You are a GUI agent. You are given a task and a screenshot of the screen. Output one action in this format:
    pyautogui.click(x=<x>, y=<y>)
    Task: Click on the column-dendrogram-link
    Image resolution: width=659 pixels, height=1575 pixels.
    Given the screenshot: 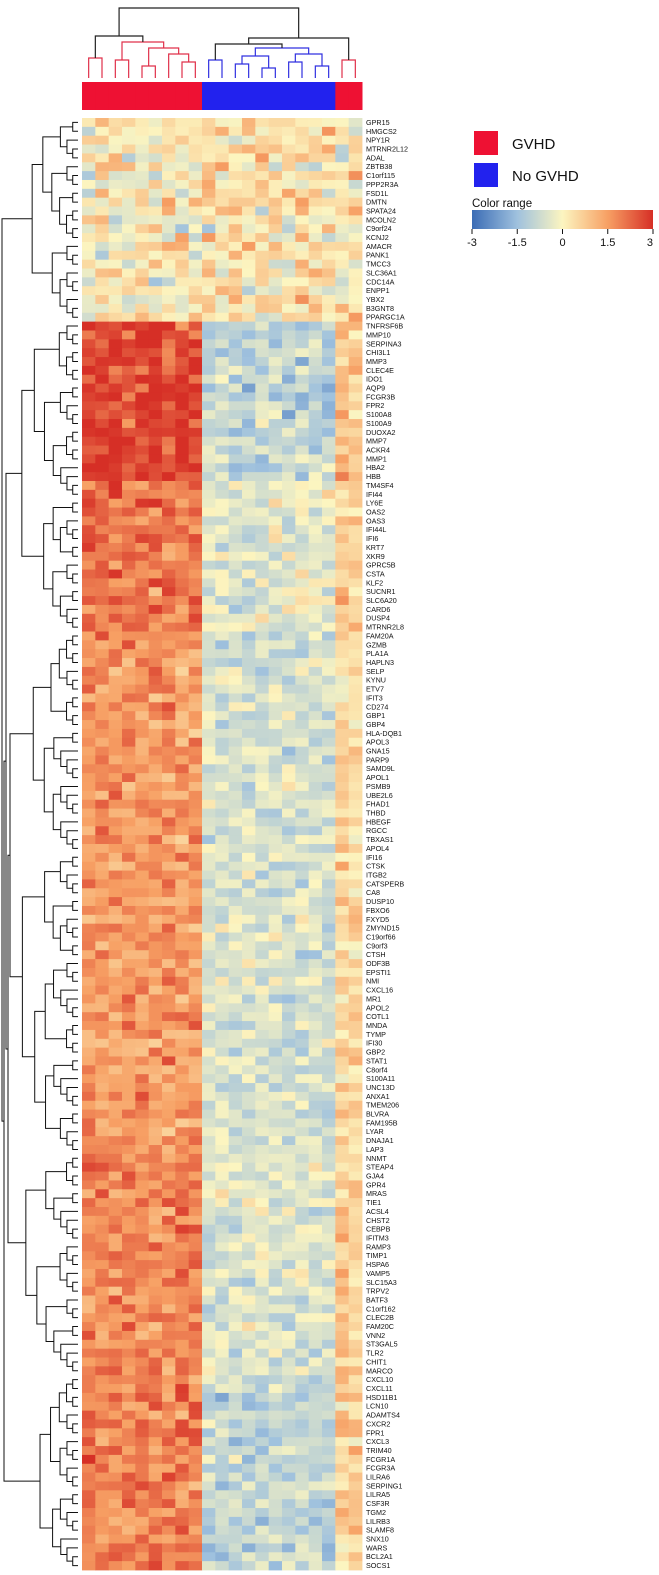 What is the action you would take?
    pyautogui.click(x=143, y=50)
    